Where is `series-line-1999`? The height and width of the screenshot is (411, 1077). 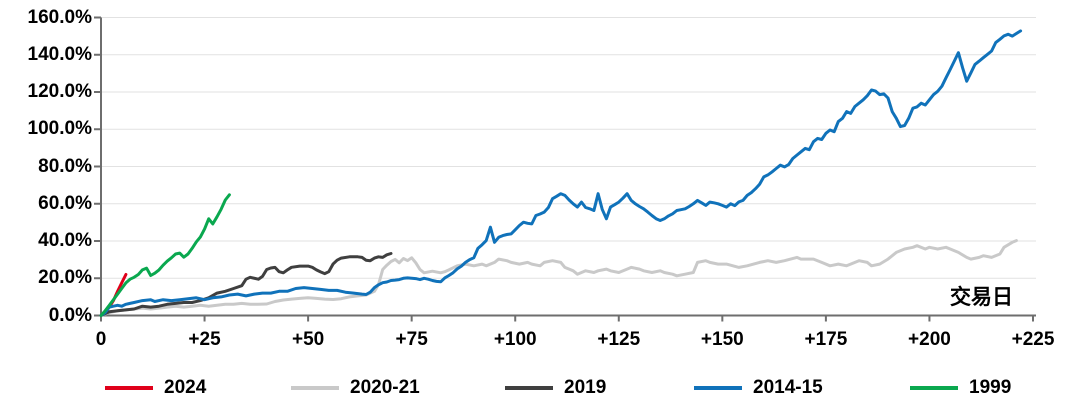
series-line-1999 is located at coordinates (165, 255).